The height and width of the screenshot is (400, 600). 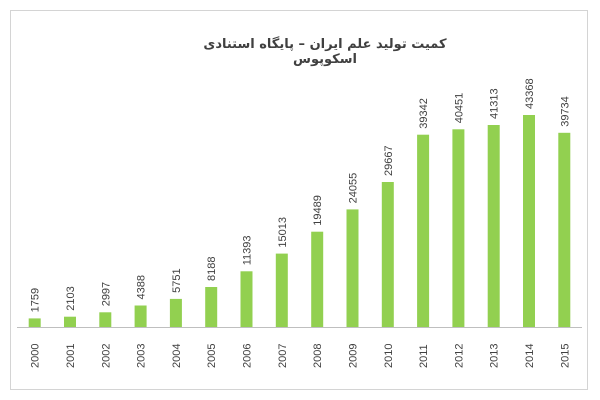 I want to click on x-tick-label-2014: 2014, so click(x=530, y=356).